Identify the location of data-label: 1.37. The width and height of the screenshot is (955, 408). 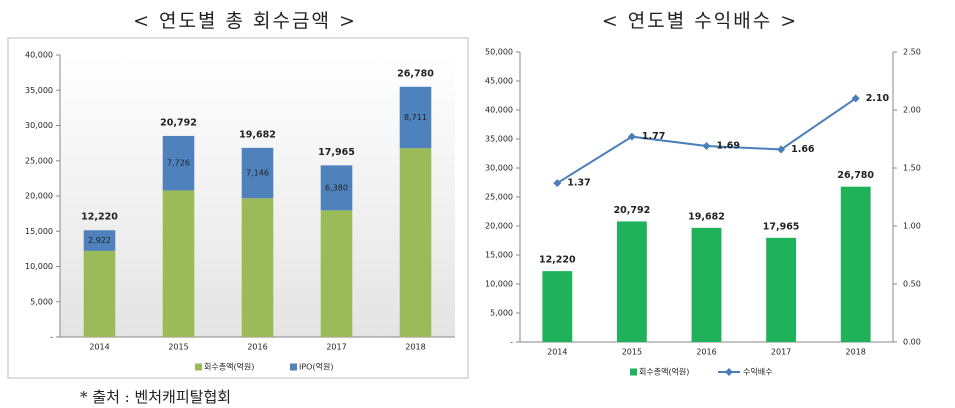
(578, 183).